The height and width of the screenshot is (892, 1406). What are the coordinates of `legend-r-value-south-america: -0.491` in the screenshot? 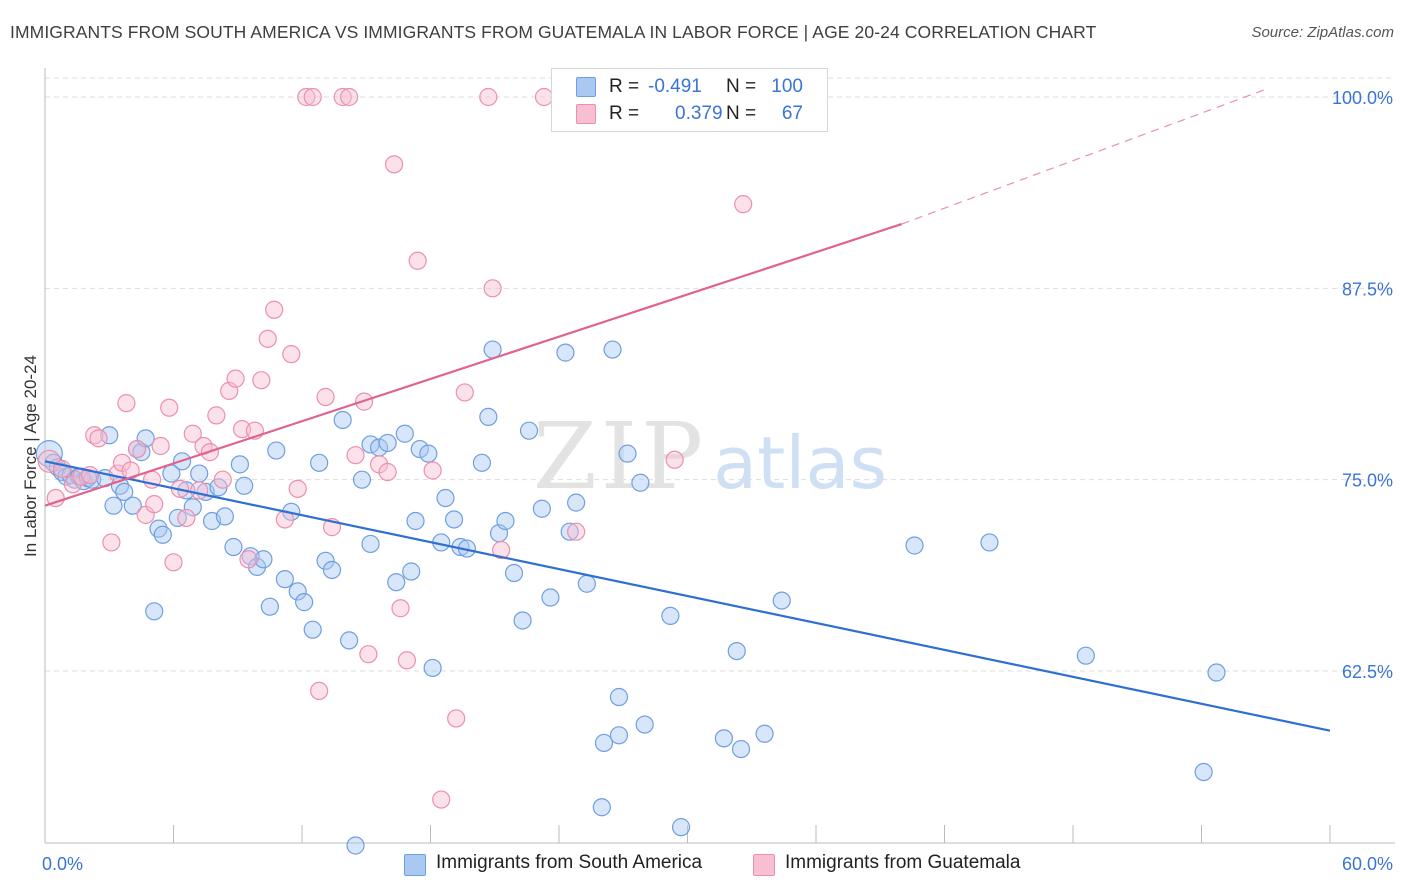 It's located at (675, 86).